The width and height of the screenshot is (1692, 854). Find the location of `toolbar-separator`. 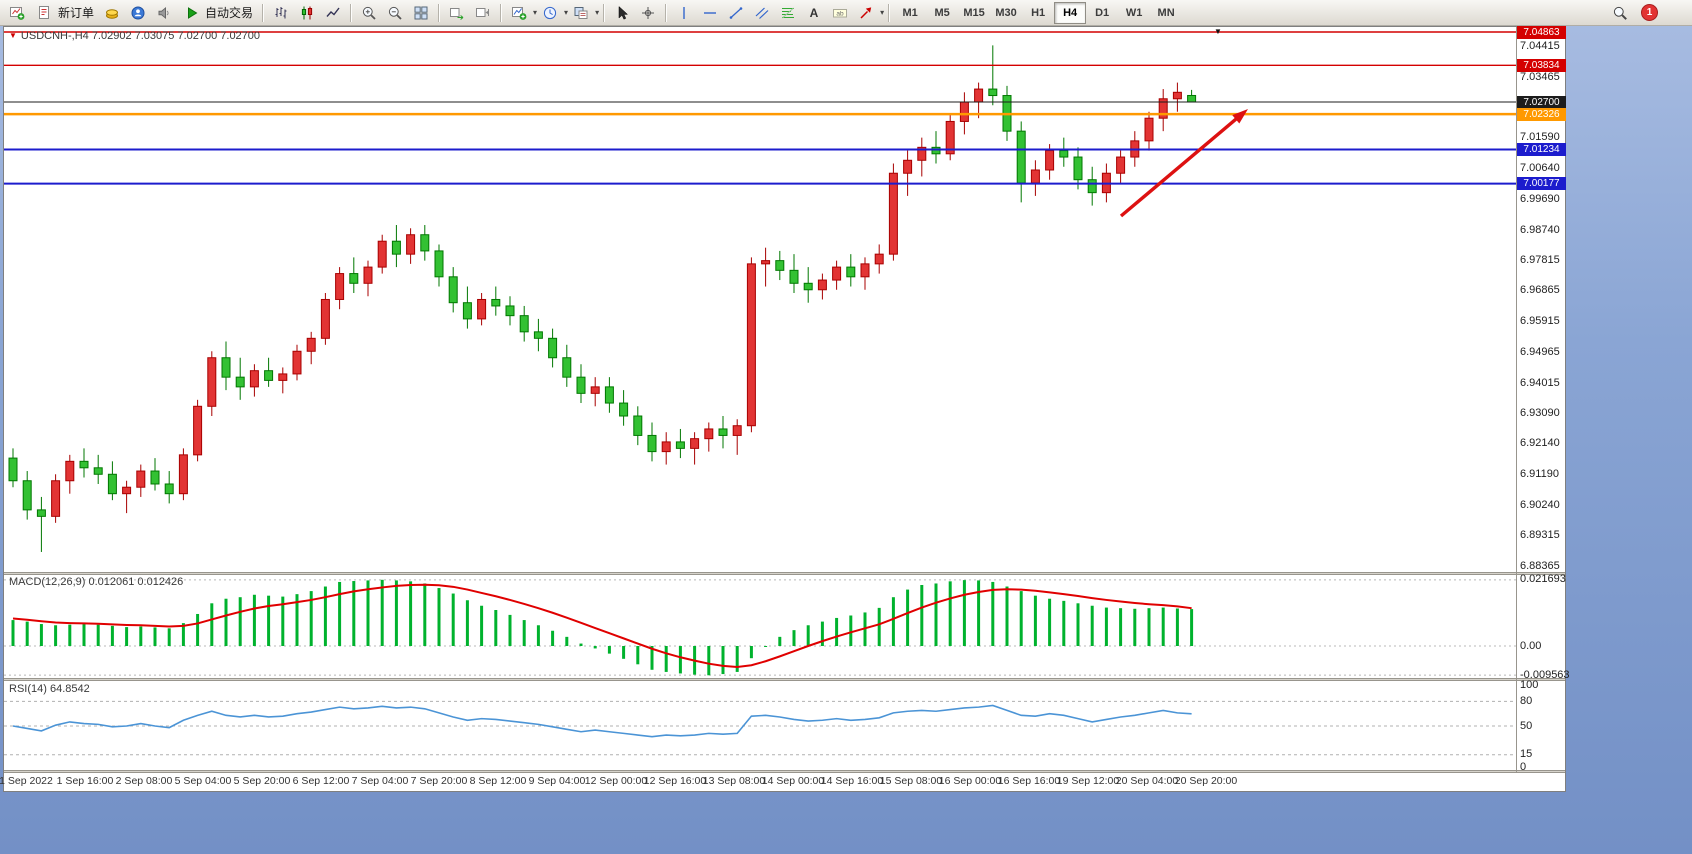

toolbar-separator is located at coordinates (351, 12).